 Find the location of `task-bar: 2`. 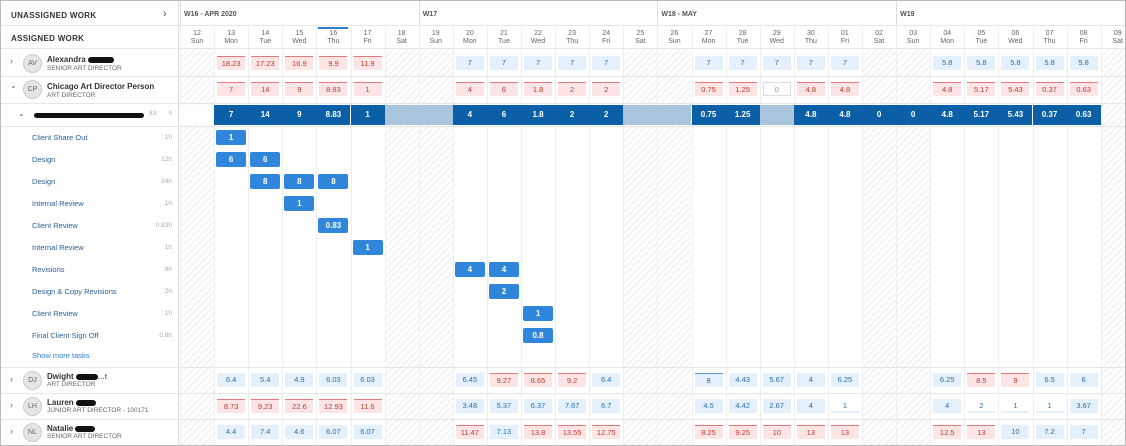

task-bar: 2 is located at coordinates (503, 291).